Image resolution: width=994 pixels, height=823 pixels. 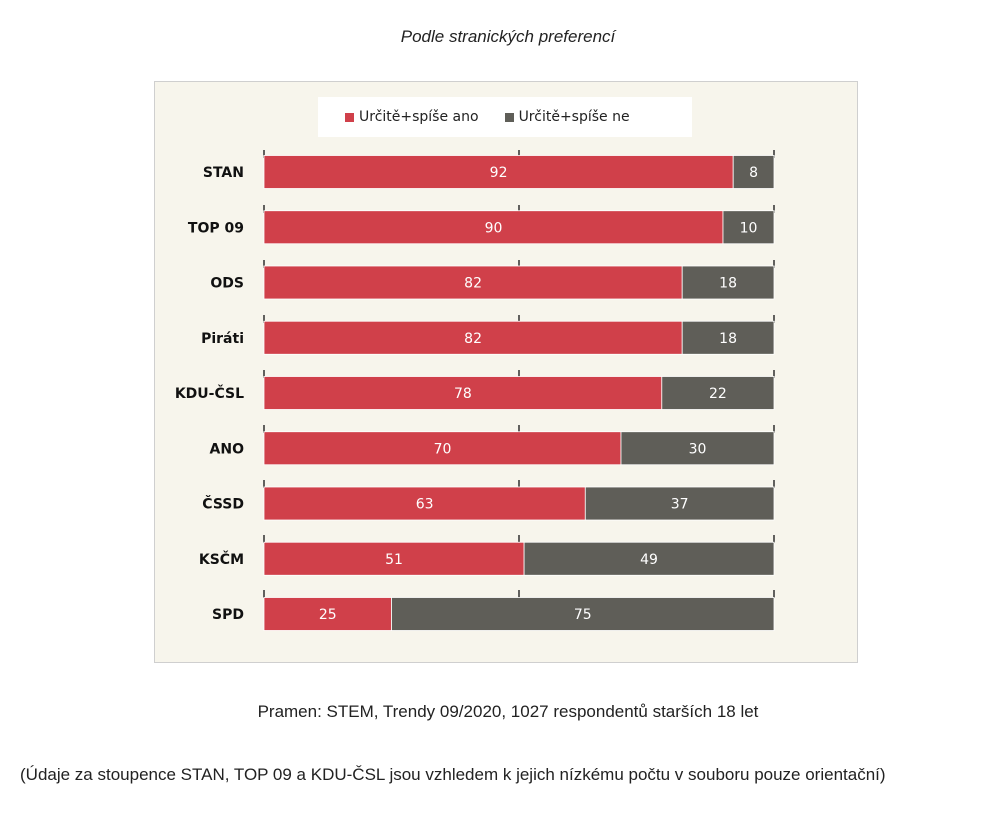 I want to click on category-label: ČSSD, so click(x=223, y=504).